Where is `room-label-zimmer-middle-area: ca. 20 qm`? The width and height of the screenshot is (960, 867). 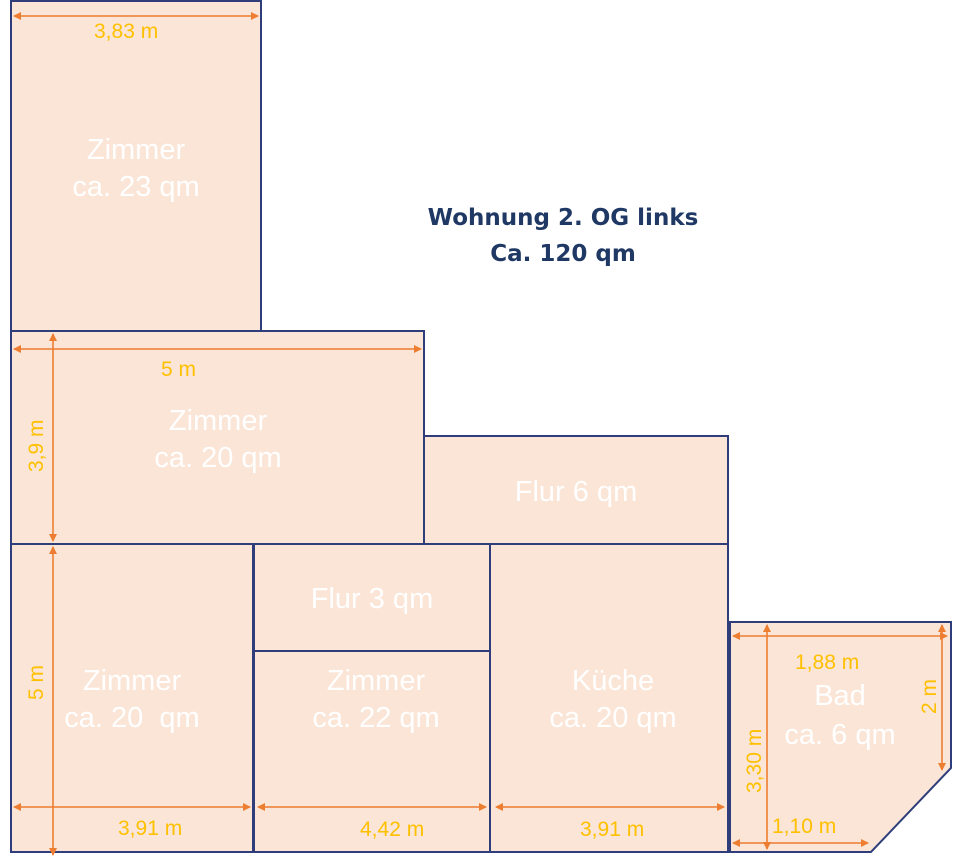 room-label-zimmer-middle-area: ca. 20 qm is located at coordinates (217, 458).